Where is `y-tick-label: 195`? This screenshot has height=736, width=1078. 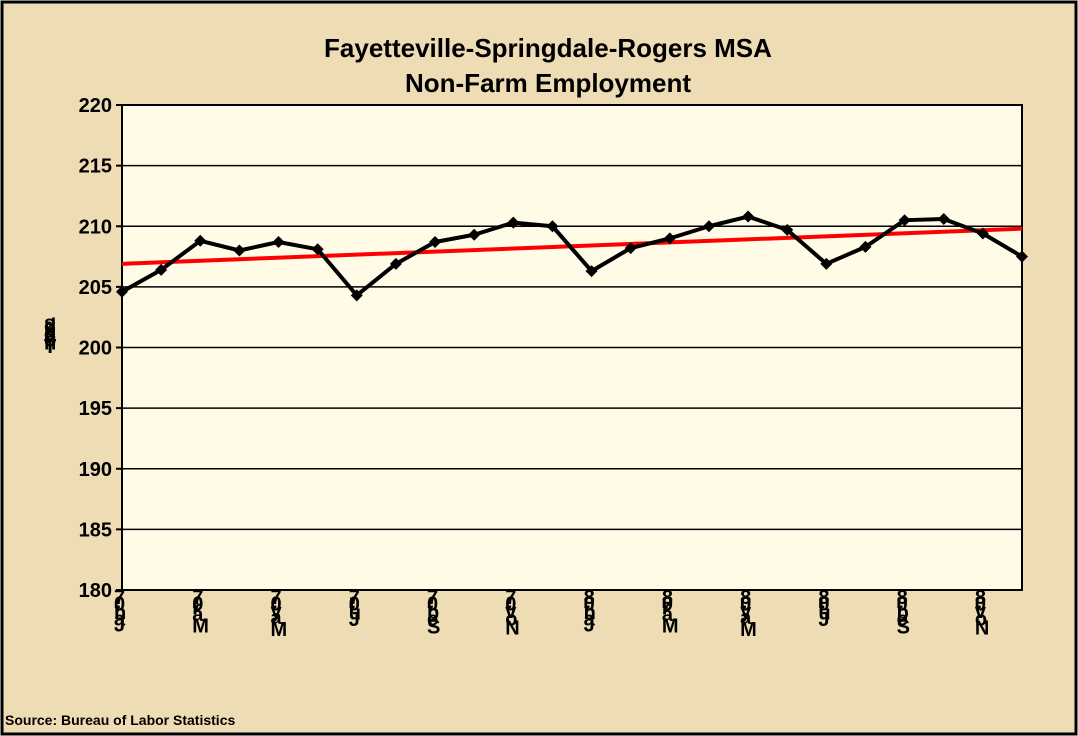
y-tick-label: 195 is located at coordinates (95, 409).